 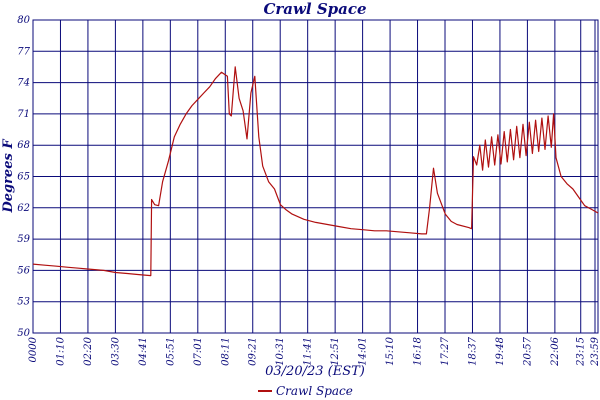 What do you see at coordinates (23, 208) in the screenshot?
I see `y-tick-label: 62` at bounding box center [23, 208].